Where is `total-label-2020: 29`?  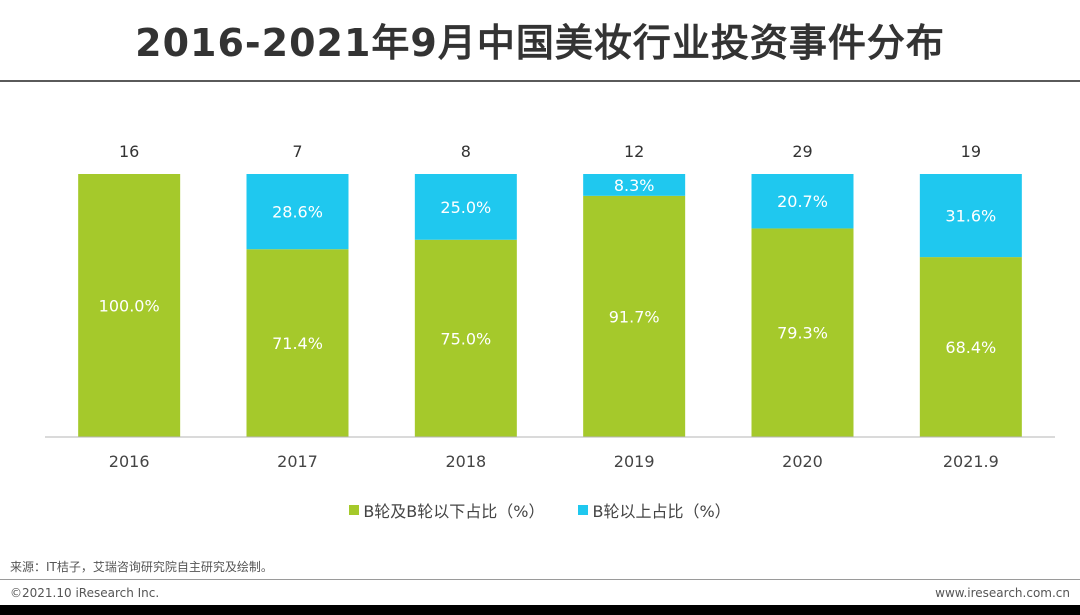 total-label-2020: 29 is located at coordinates (802, 151).